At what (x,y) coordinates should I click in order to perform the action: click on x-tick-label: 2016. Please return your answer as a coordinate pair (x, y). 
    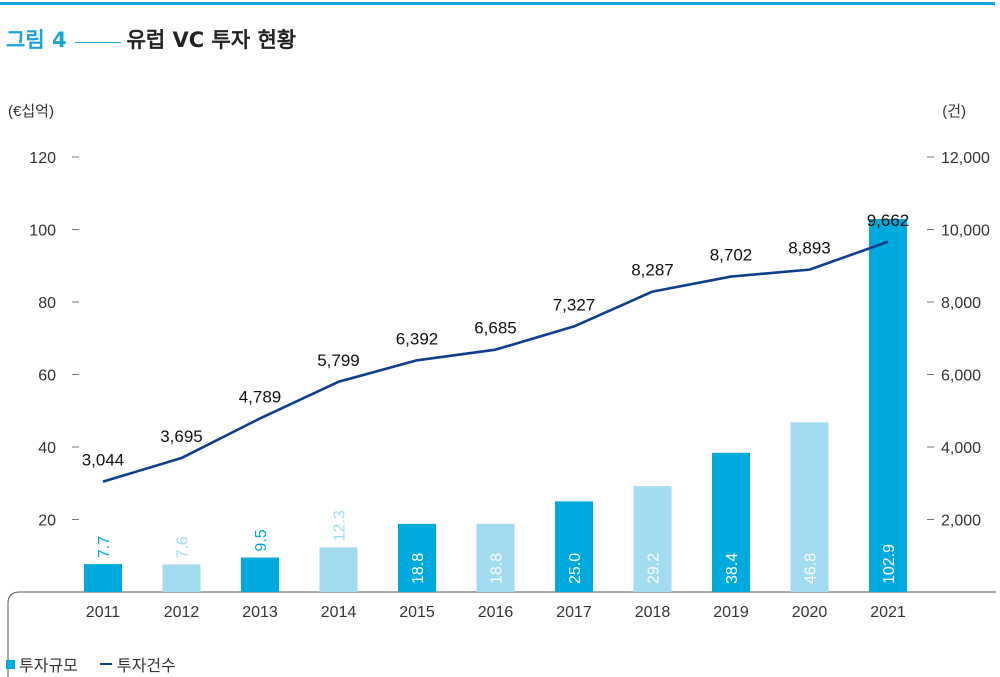
    Looking at the image, I should click on (496, 612).